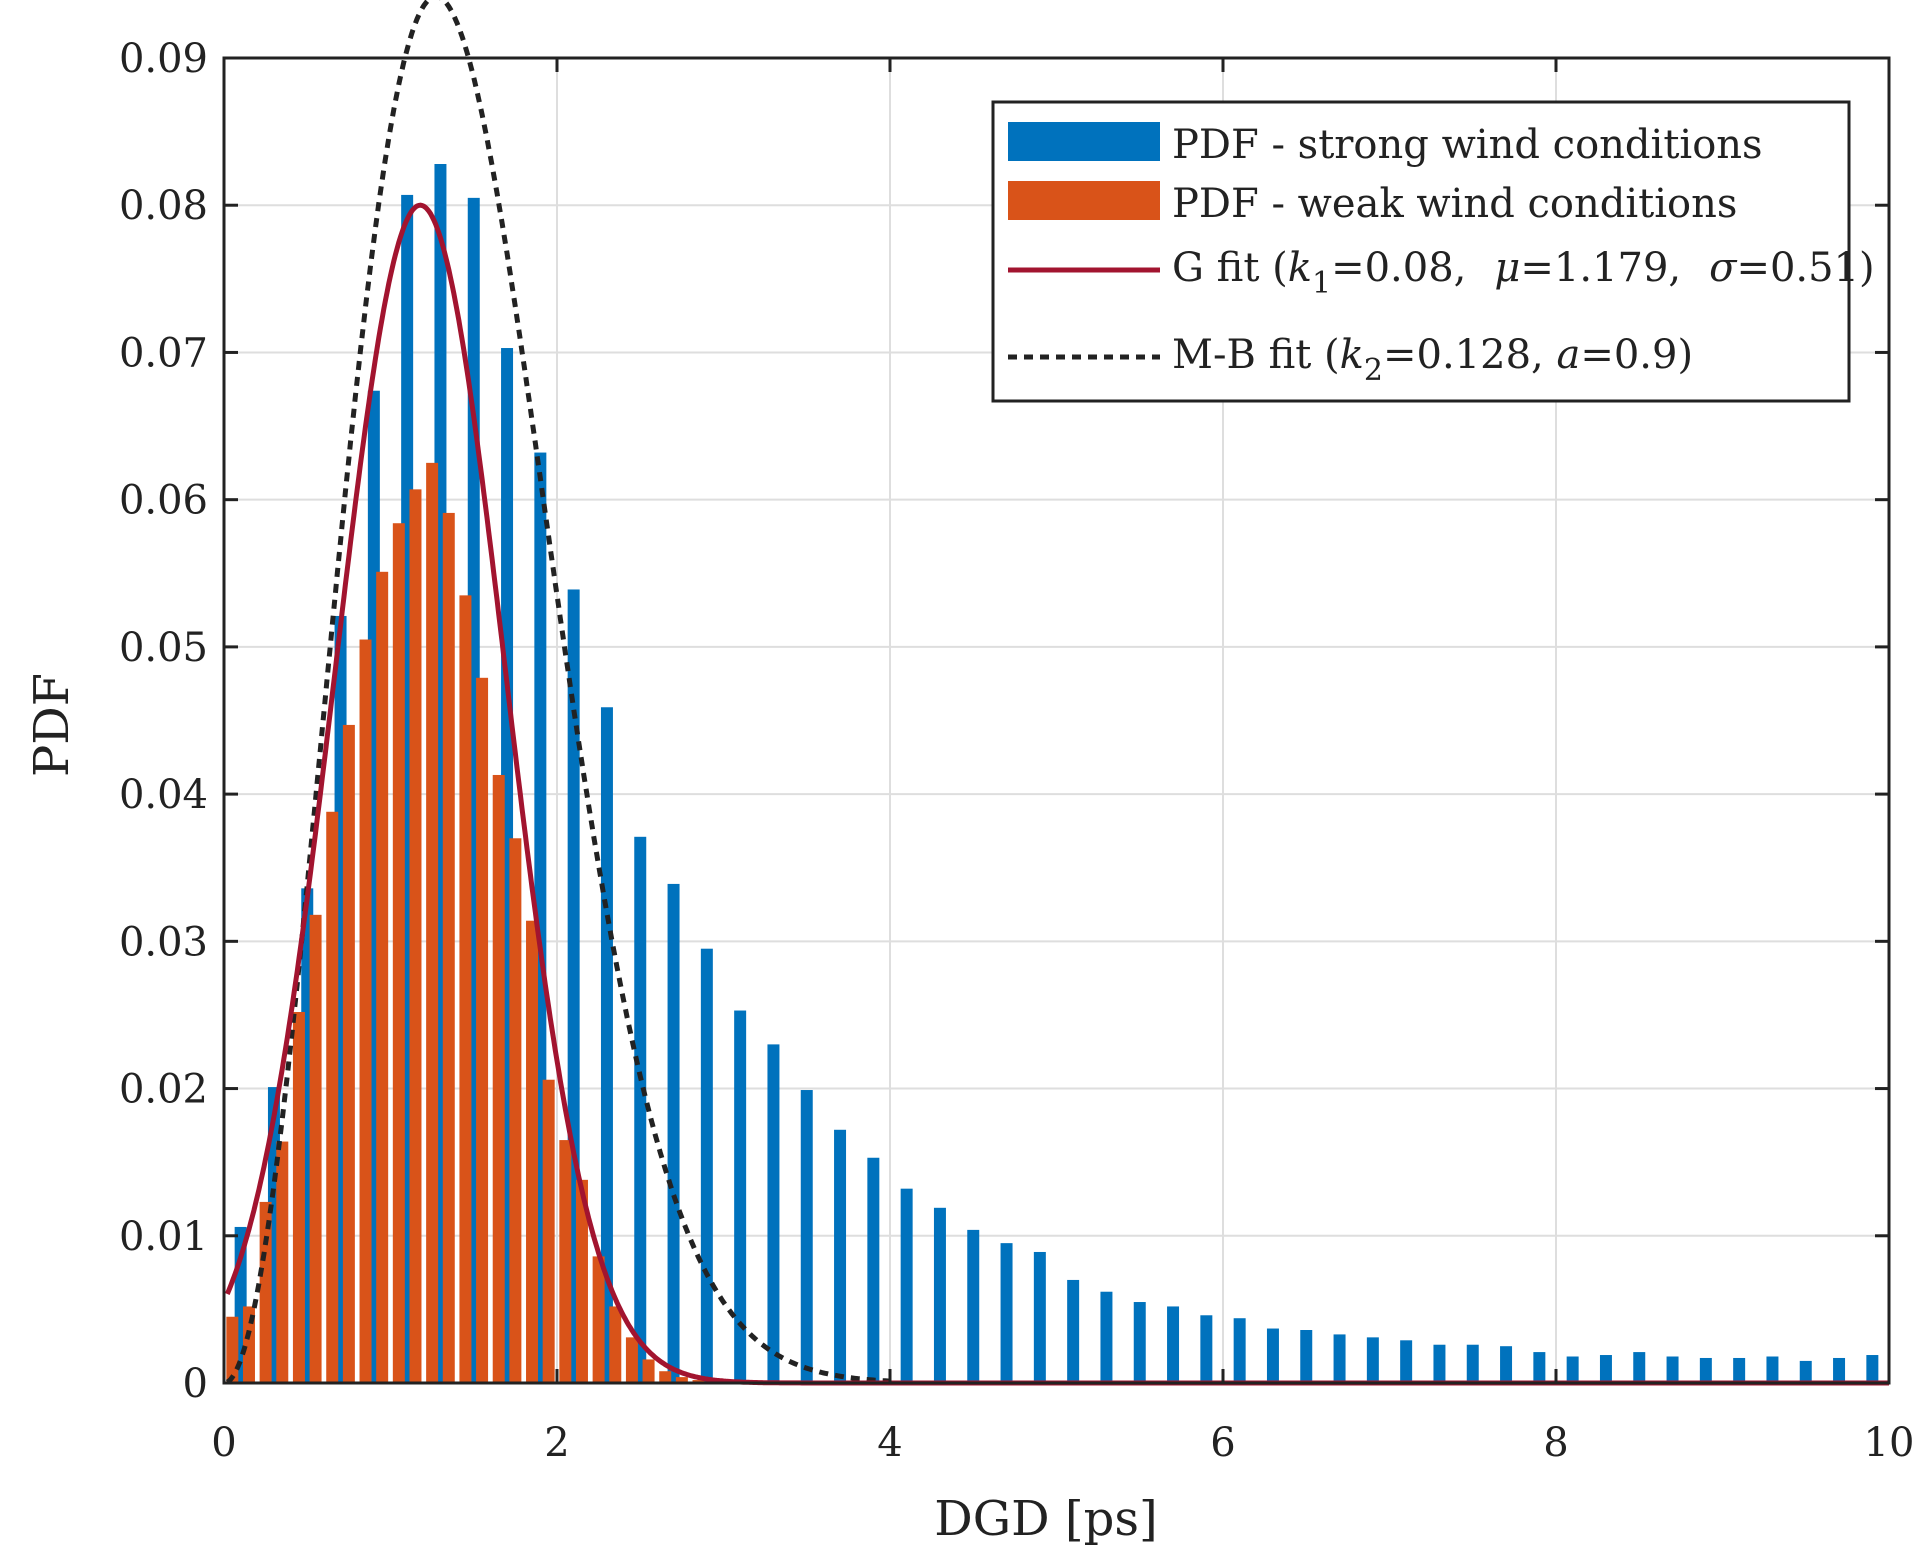 The image size is (1925, 1564). Describe the element at coordinates (889, 1443) in the screenshot. I see `x-tick-label: 4` at that location.